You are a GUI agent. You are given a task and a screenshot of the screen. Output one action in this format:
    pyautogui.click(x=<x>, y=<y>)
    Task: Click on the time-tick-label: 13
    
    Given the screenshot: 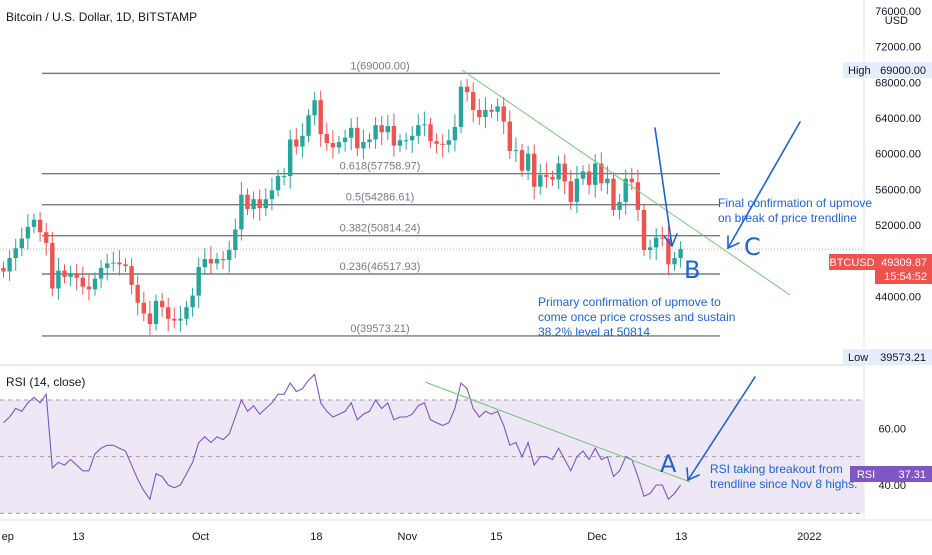 What is the action you would take?
    pyautogui.click(x=681, y=537)
    